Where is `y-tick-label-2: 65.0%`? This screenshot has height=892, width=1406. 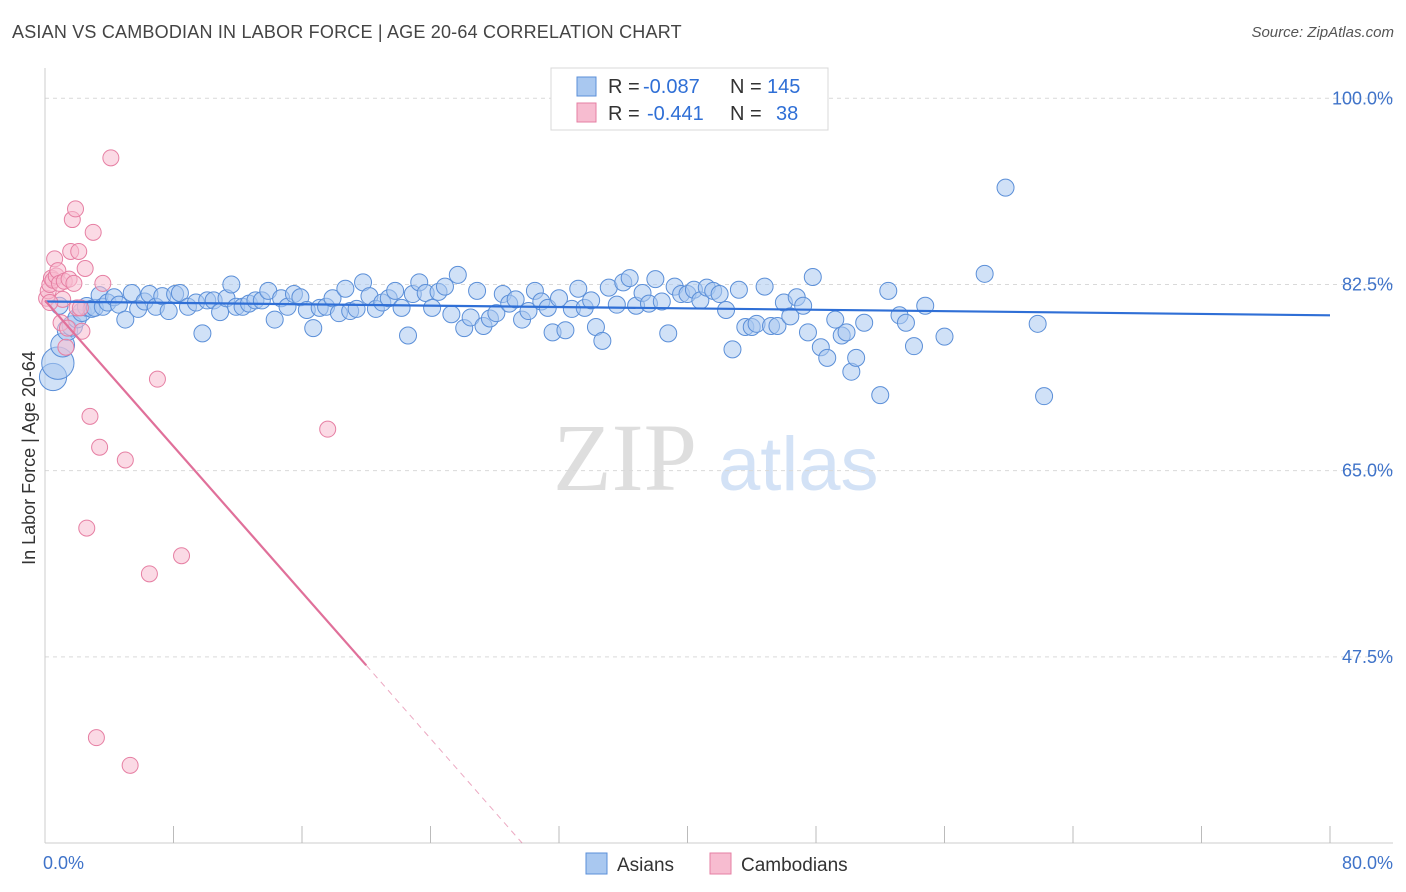 y-tick-label-2: 65.0% is located at coordinates (1367, 471).